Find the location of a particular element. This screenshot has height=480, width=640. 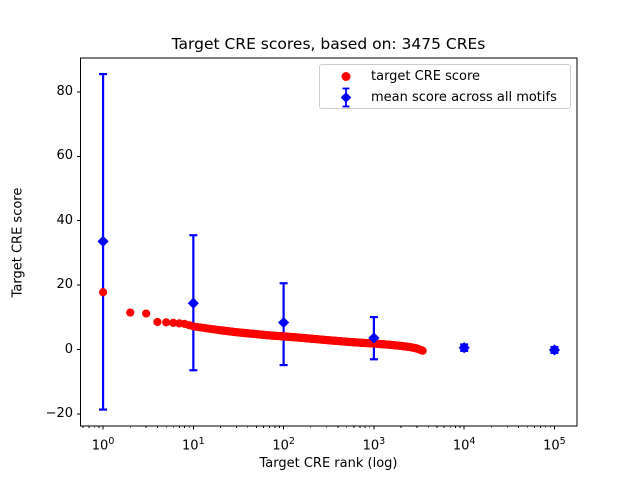

y-tick-label-40: 40 is located at coordinates (64, 220).